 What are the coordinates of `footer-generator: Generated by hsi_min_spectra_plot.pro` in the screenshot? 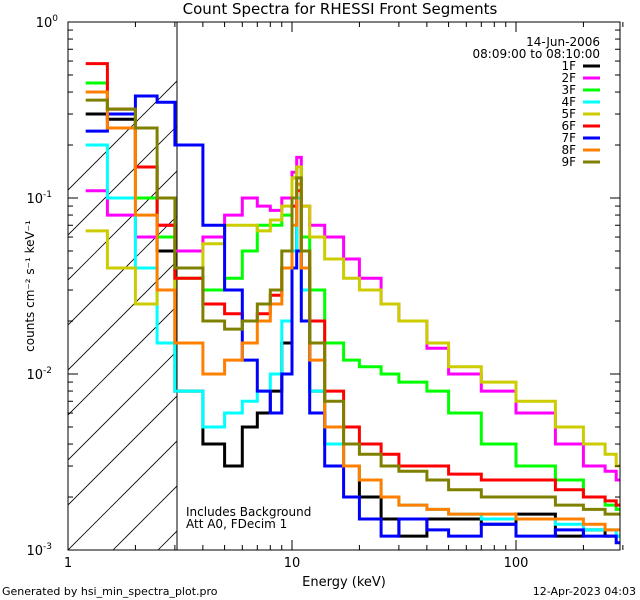 It's located at (110, 591).